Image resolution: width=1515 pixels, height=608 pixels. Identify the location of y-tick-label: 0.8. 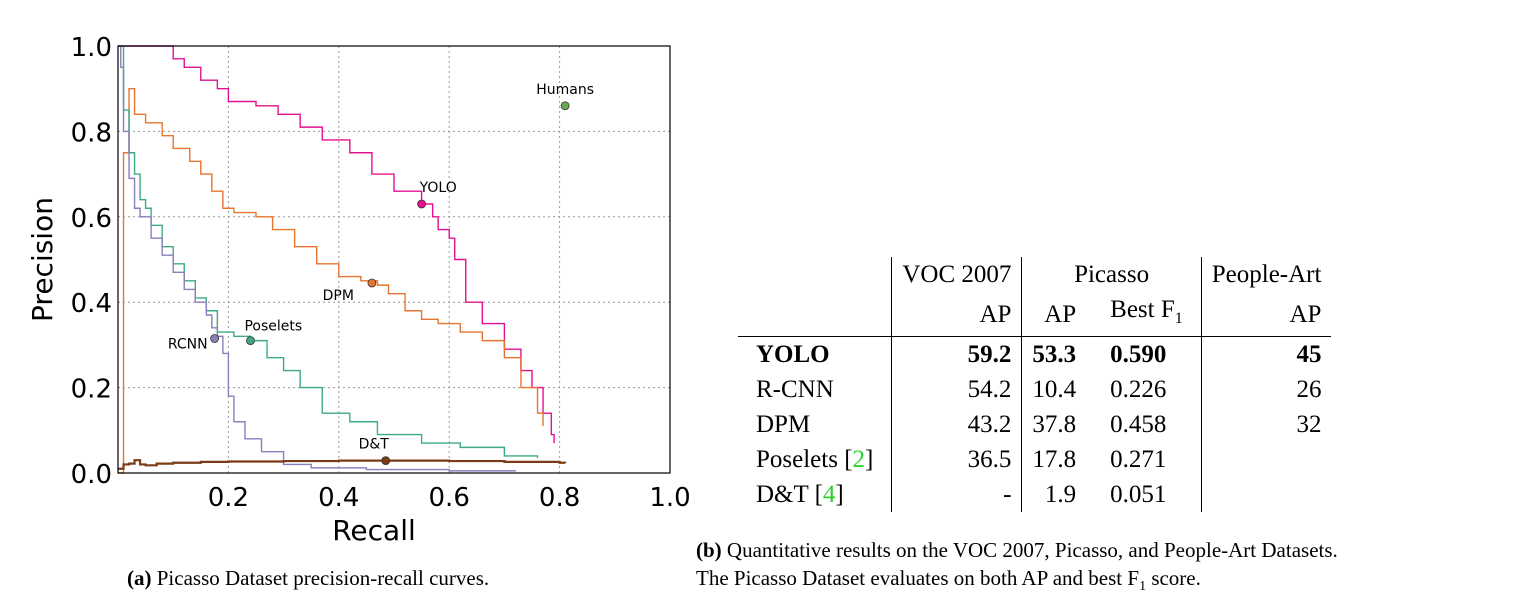
(91, 133).